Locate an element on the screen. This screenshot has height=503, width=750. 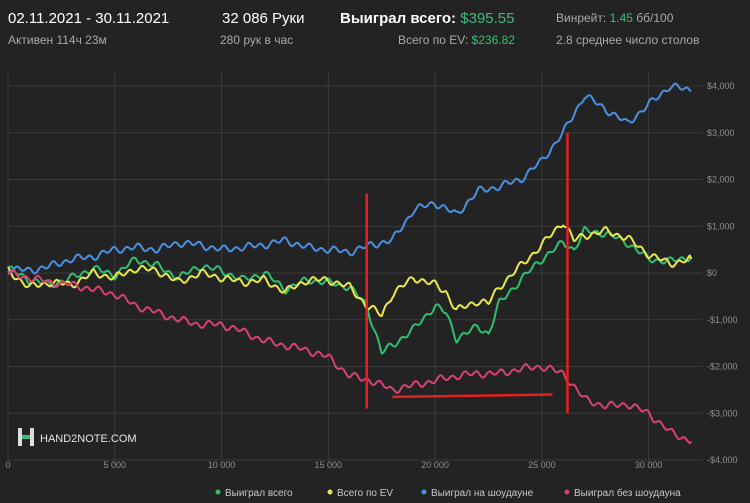
legend-label: Всего по EV is located at coordinates (365, 493).